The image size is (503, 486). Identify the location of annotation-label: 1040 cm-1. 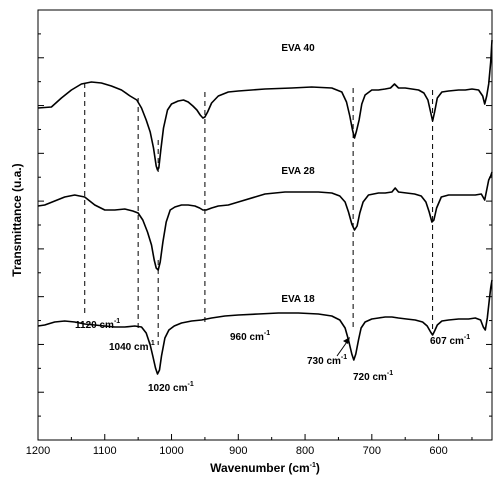
(132, 346).